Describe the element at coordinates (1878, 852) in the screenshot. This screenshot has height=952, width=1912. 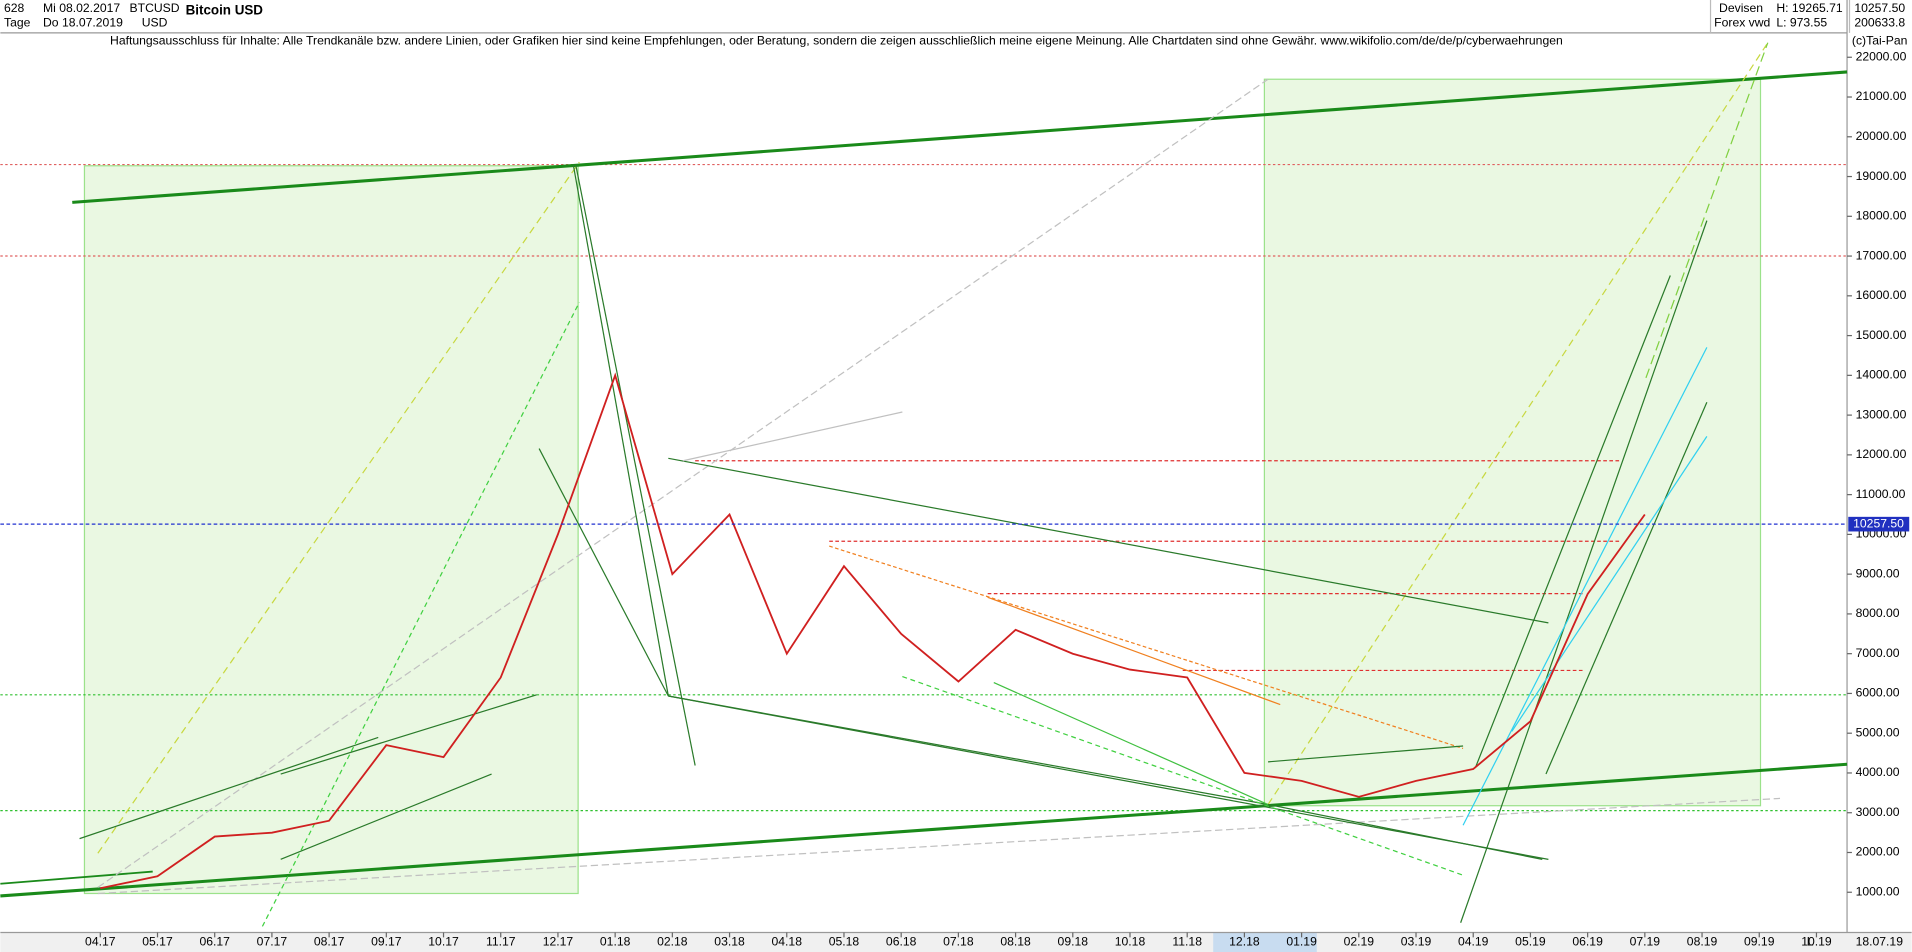
I see `y-tick-label: 2000.00` at that location.